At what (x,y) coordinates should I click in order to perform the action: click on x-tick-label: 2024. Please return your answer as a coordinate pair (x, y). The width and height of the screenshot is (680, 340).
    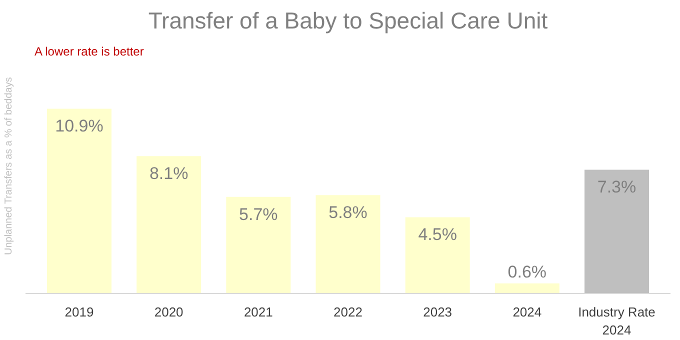
    Looking at the image, I should click on (527, 312).